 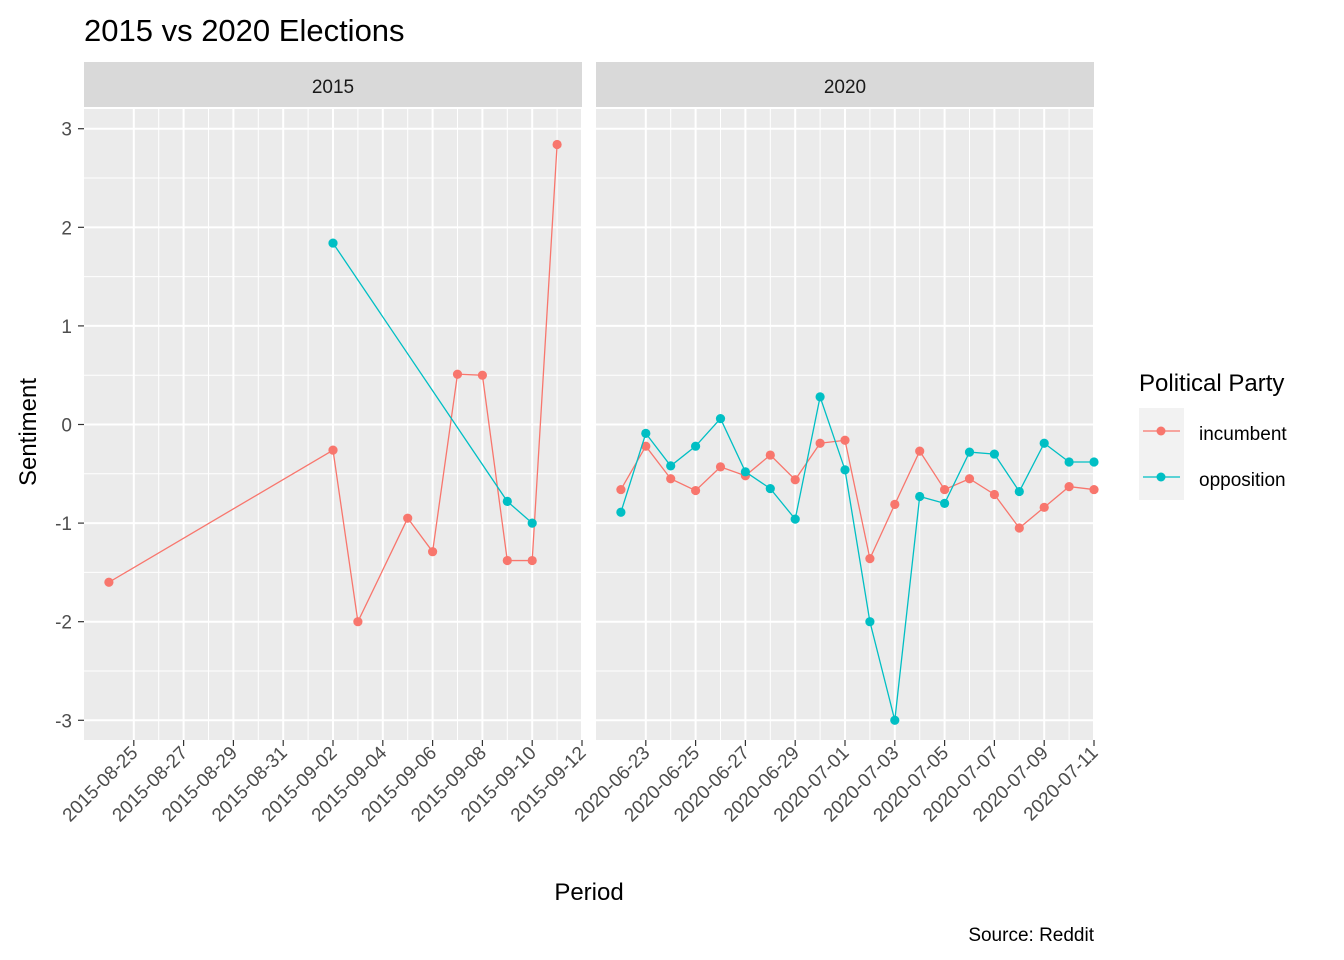 I want to click on legend-keys-background, so click(x=1161, y=454).